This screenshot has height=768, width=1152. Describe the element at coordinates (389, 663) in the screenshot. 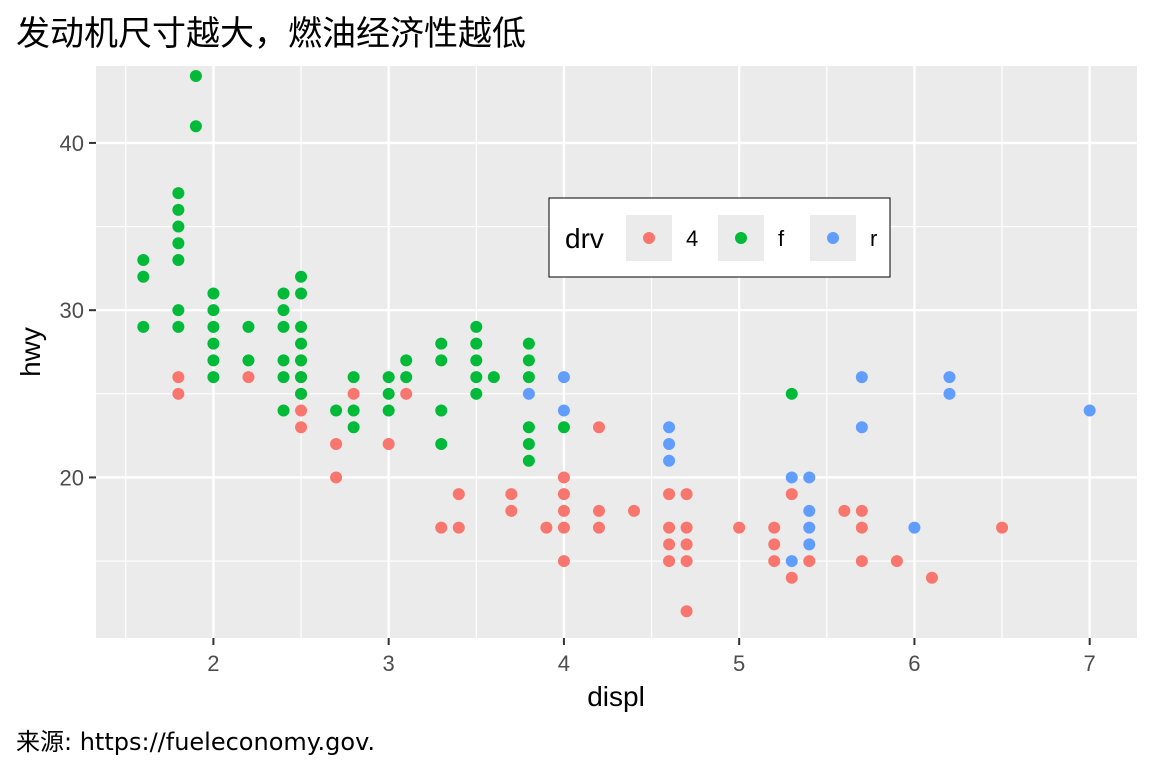

I see `x-tick-label: 3` at that location.